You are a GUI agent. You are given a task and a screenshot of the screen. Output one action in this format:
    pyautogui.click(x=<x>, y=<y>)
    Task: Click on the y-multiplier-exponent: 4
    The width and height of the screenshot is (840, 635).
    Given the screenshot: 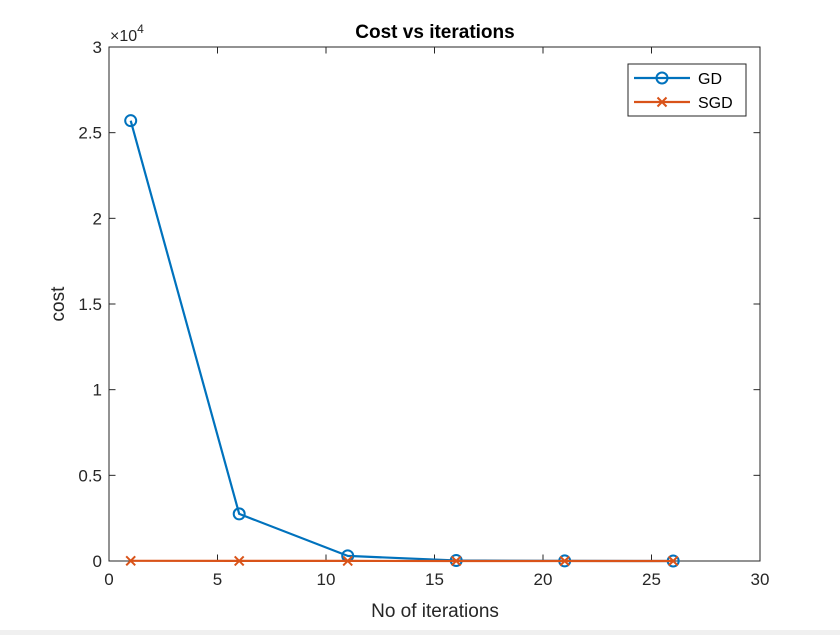 What is the action you would take?
    pyautogui.click(x=140, y=29)
    